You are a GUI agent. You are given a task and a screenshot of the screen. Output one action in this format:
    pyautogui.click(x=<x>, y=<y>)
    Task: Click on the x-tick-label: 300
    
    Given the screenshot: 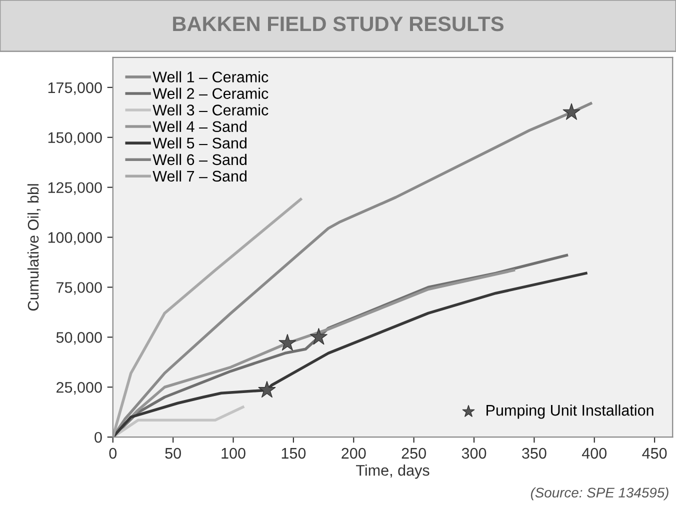 What is the action you would take?
    pyautogui.click(x=474, y=453)
    